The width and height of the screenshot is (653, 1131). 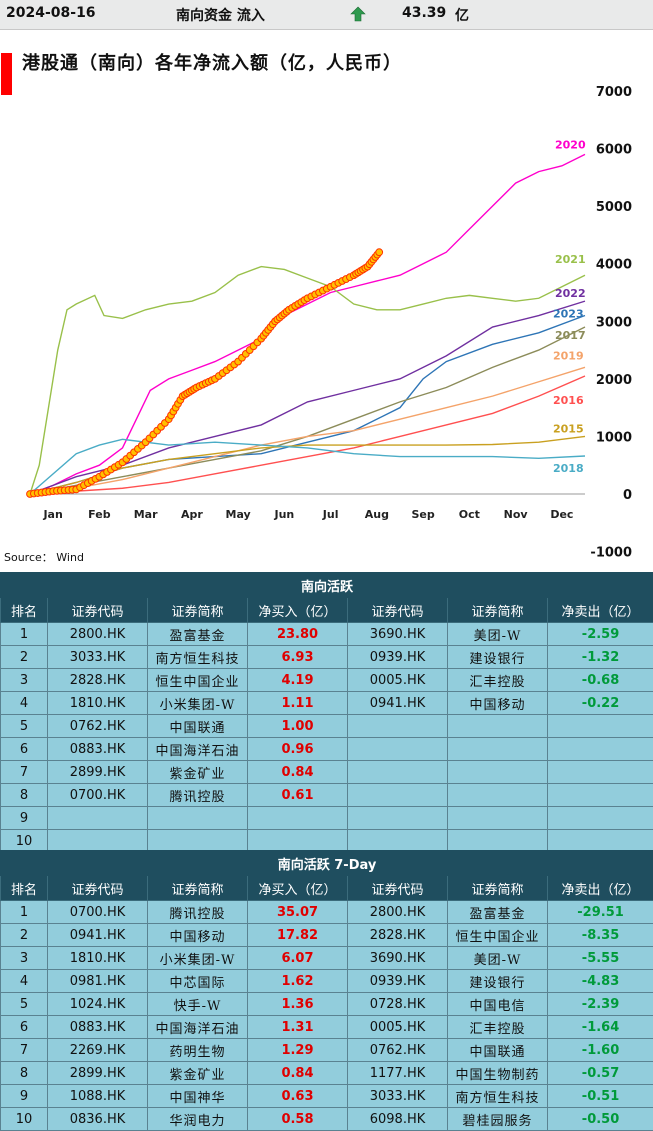 What do you see at coordinates (298, 726) in the screenshot?
I see `net-buy-cell: 1.00` at bounding box center [298, 726].